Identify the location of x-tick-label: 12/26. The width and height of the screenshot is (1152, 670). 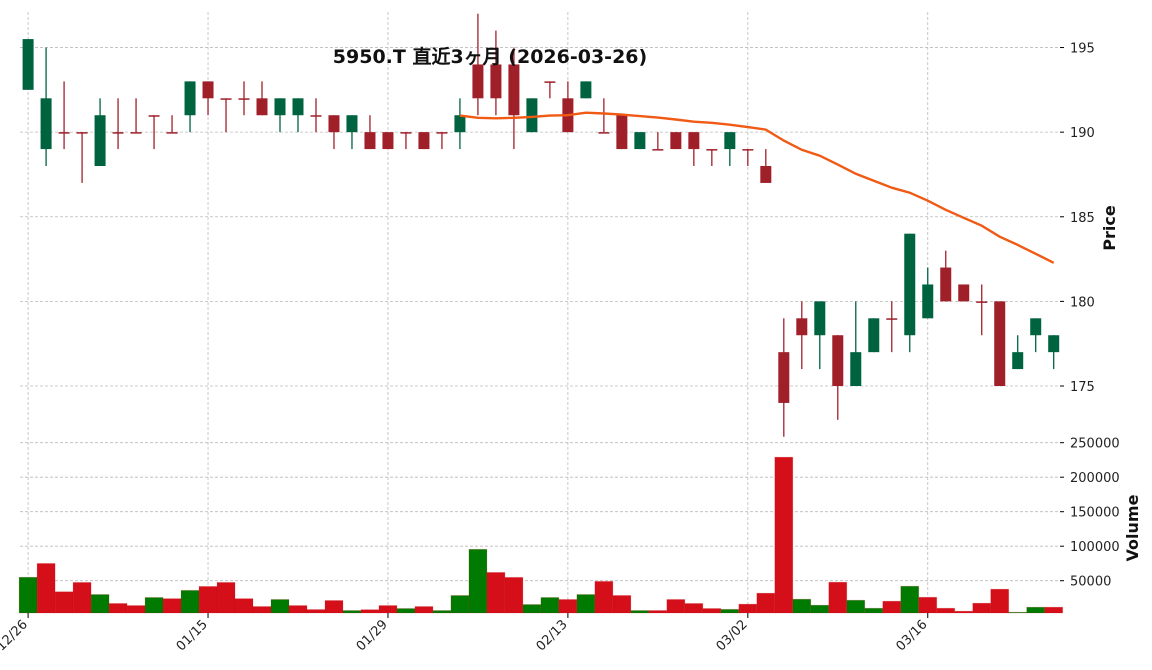
(15, 635).